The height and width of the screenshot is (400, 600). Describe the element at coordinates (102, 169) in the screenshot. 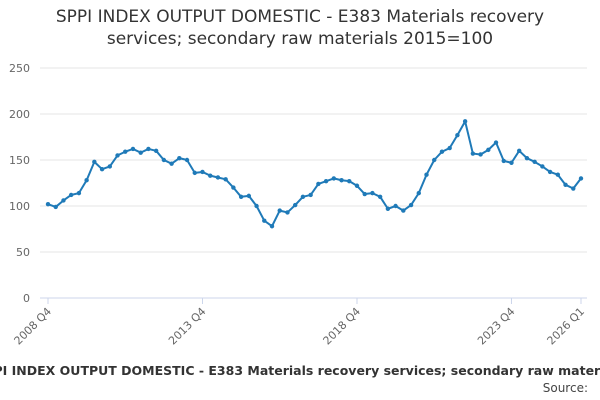

I see `data-point: 2010 Q3: 140` at that location.